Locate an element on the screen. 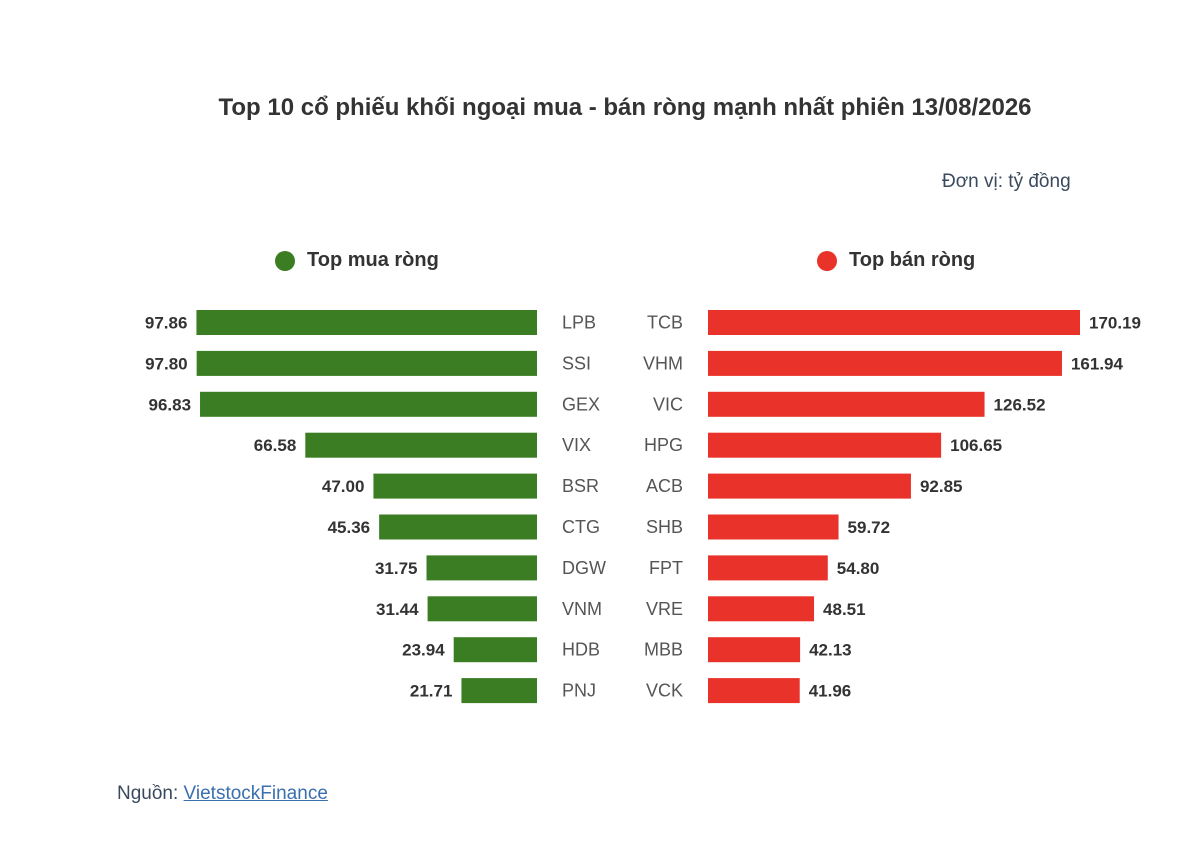  buy-ticker-label: LPB is located at coordinates (579, 323).